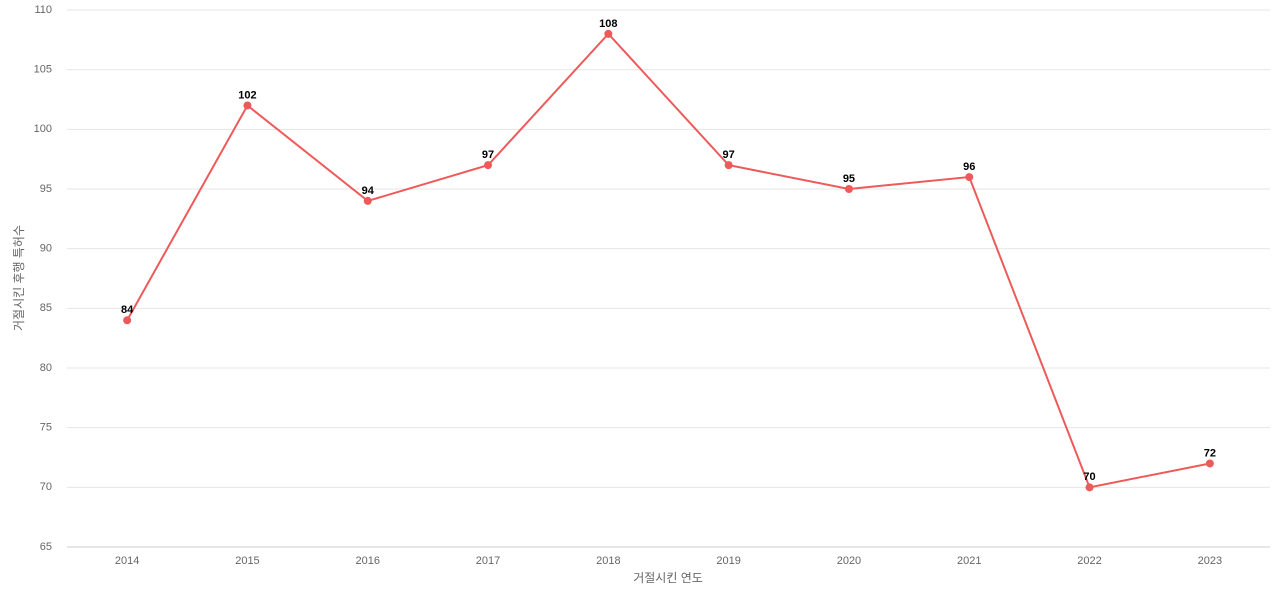  Describe the element at coordinates (46, 428) in the screenshot. I see `y-tick-label: 75` at that location.